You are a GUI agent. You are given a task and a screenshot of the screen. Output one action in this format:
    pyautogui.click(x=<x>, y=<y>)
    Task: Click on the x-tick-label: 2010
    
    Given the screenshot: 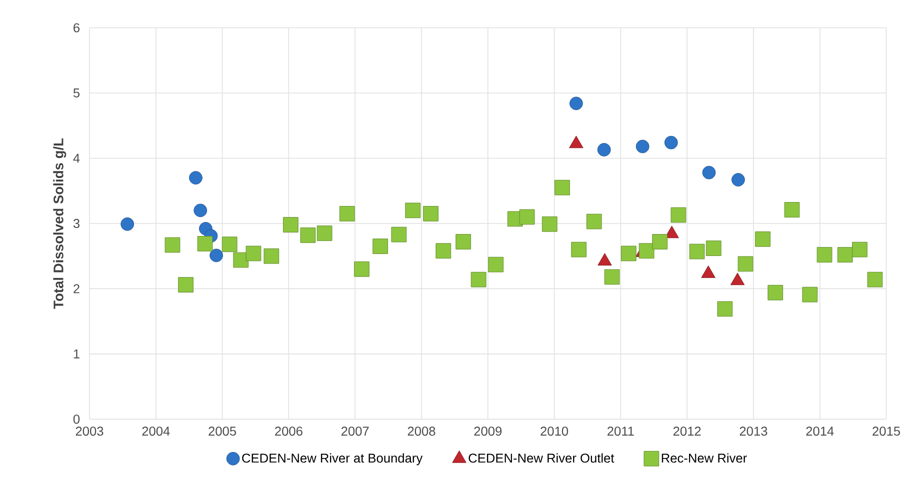 What is the action you would take?
    pyautogui.click(x=554, y=431)
    